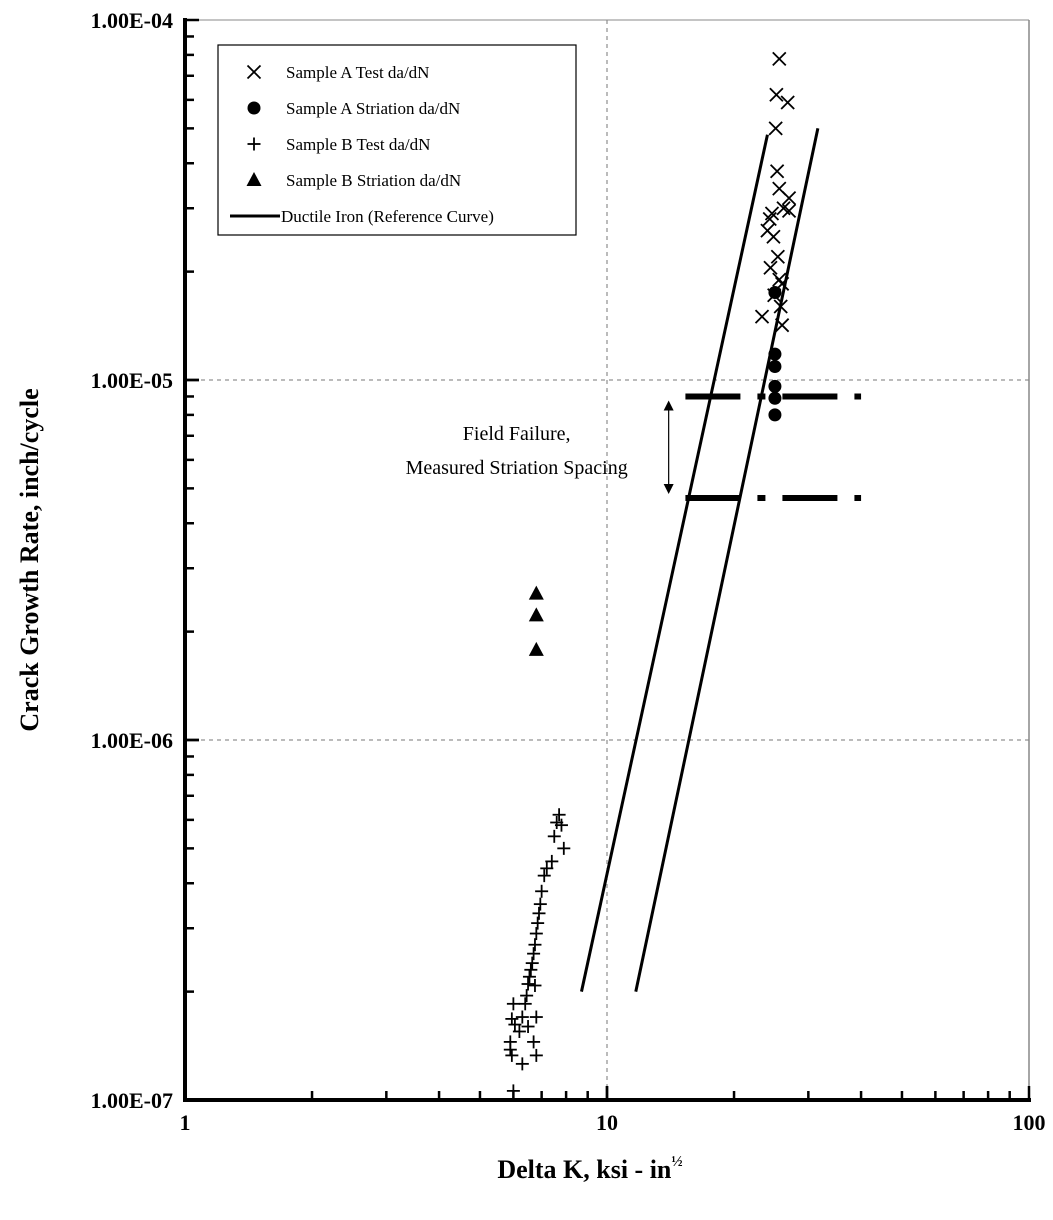 This screenshot has height=1220, width=1053. I want to click on legend-label: Sample A Striation da/dN, so click(373, 108).